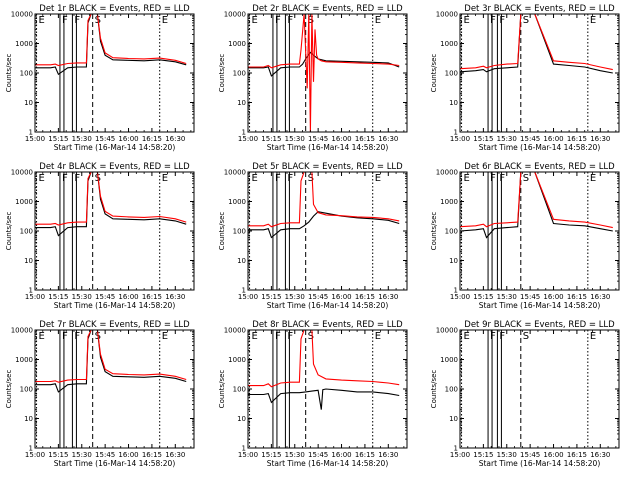 The image size is (640, 480). I want to click on flag-label: S, so click(311, 178).